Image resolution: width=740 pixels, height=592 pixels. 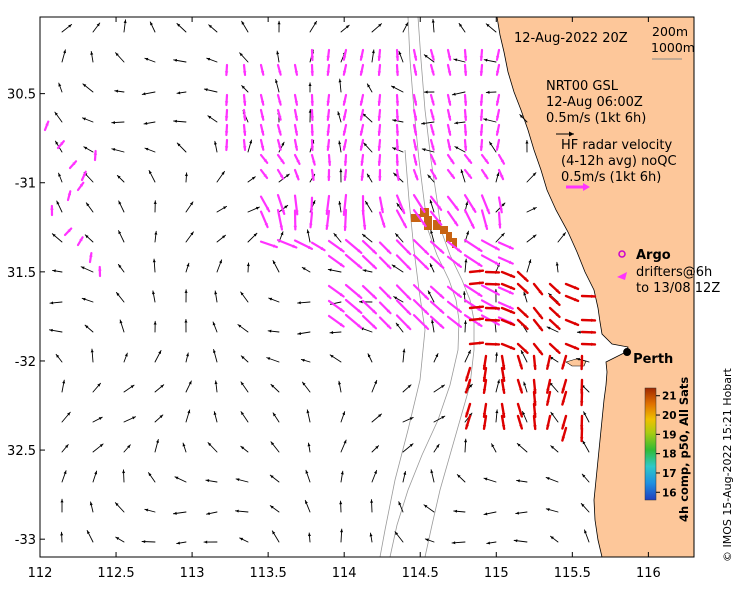 I want to click on perth-marker, so click(x=627, y=352).